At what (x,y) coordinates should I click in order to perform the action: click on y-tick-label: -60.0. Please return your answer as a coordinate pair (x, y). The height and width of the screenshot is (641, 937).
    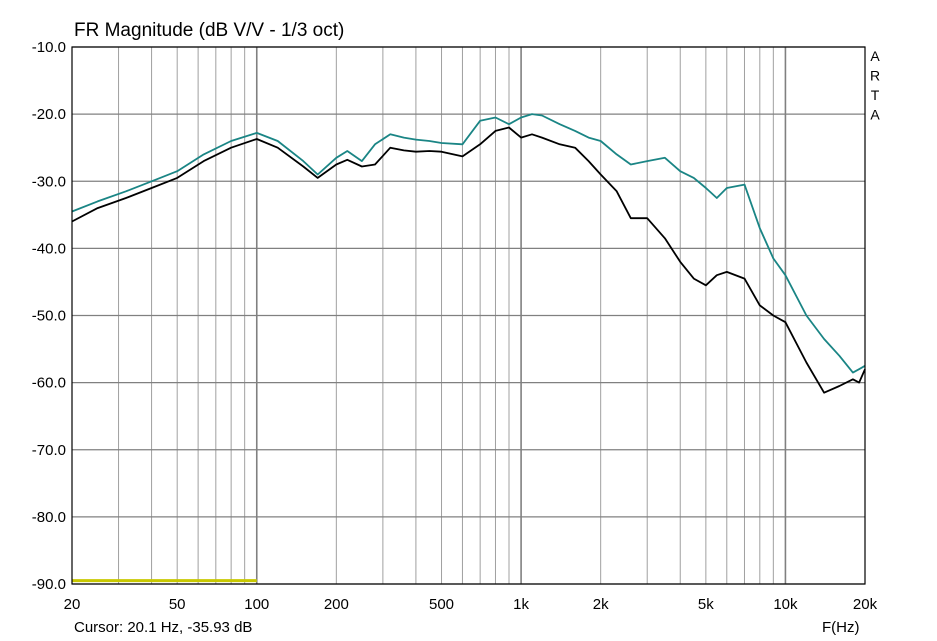
    Looking at the image, I should click on (49, 383).